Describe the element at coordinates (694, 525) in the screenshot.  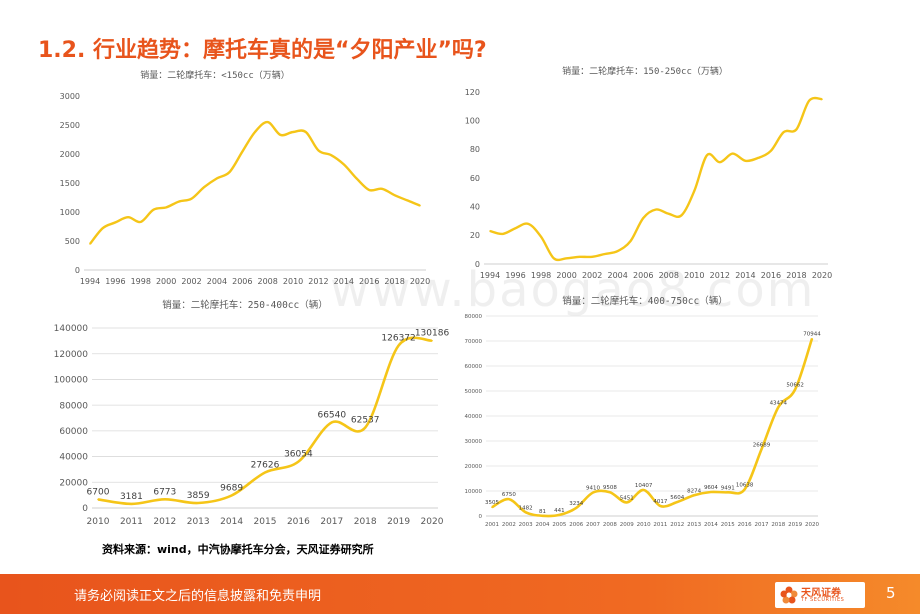
I see `x-tick-label: 2013` at that location.